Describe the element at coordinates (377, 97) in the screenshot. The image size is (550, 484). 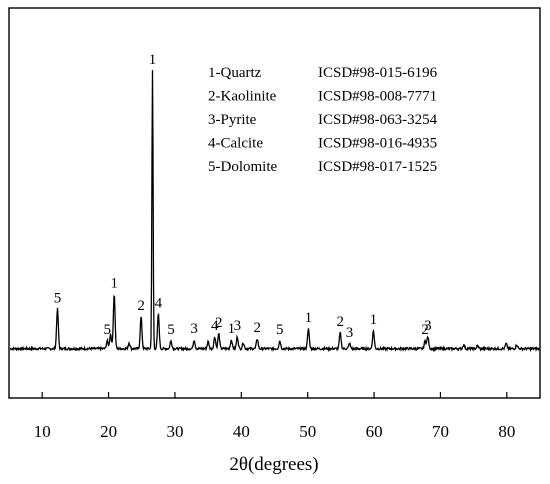
I see `legend-icsd-ref: ICSD#98-008-7771` at that location.